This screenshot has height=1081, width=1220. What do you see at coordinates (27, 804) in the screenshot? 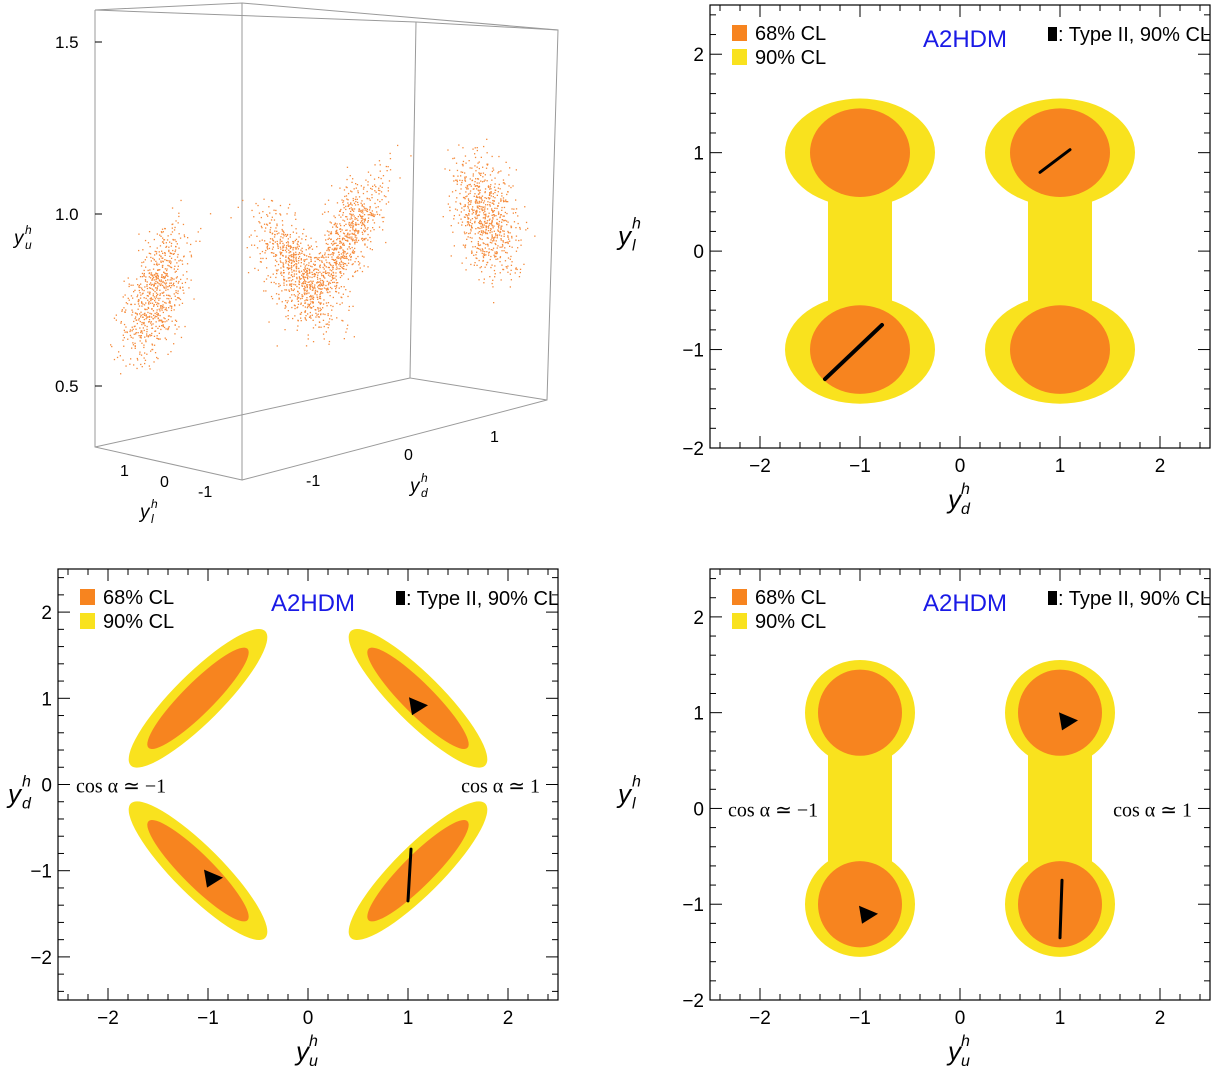
I see `y-axis-label-sub: d` at bounding box center [27, 804].